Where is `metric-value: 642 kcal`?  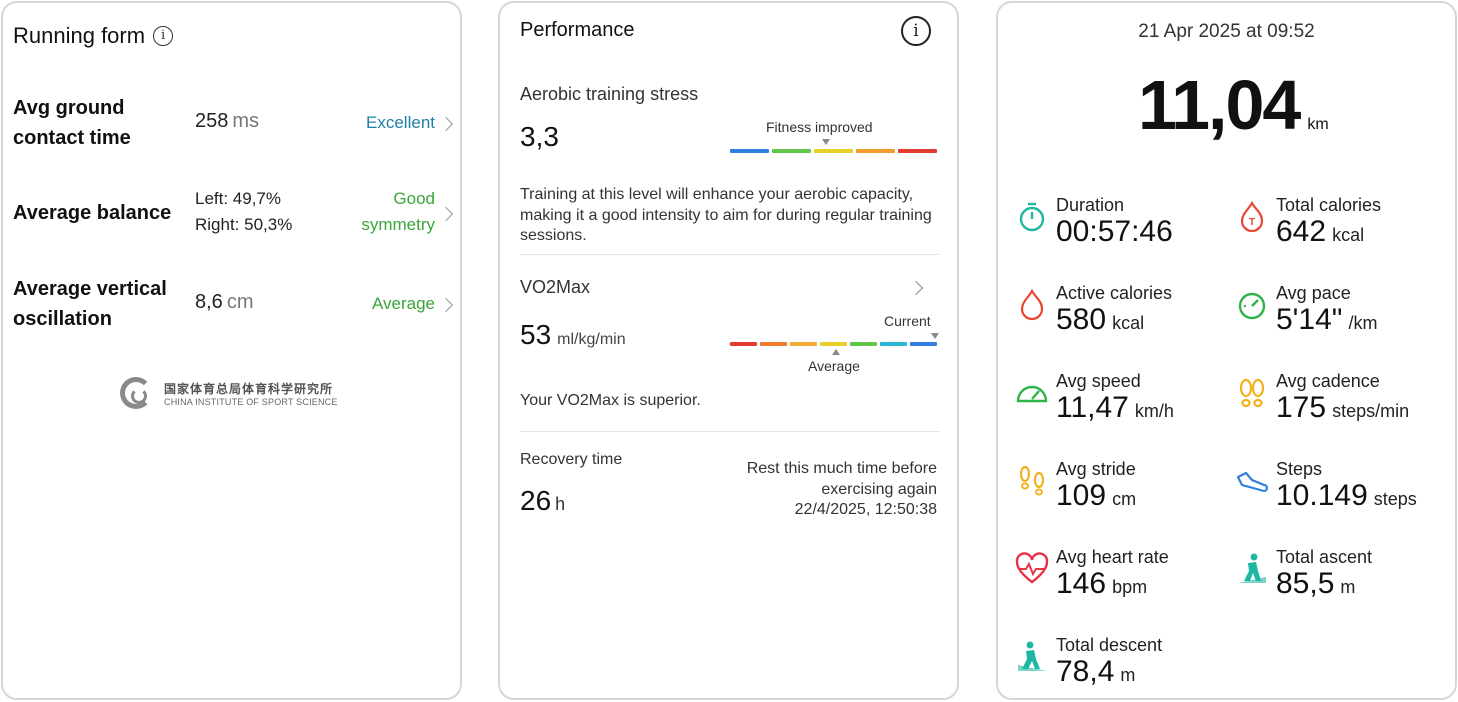
metric-value: 642 kcal is located at coordinates (1320, 232).